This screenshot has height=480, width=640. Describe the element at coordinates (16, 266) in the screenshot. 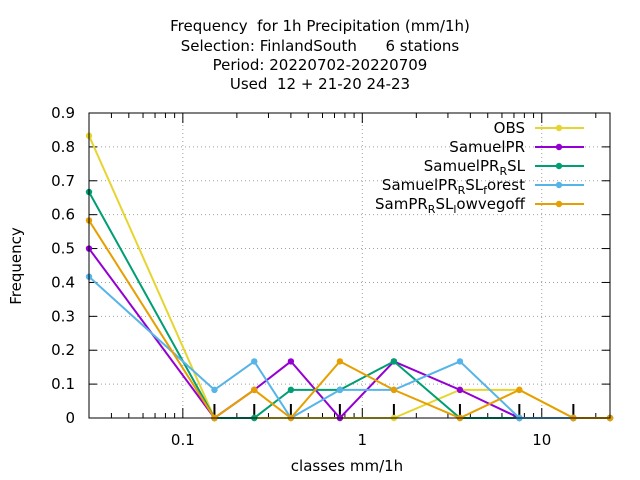

I see `y-axis-label: Frequency` at that location.